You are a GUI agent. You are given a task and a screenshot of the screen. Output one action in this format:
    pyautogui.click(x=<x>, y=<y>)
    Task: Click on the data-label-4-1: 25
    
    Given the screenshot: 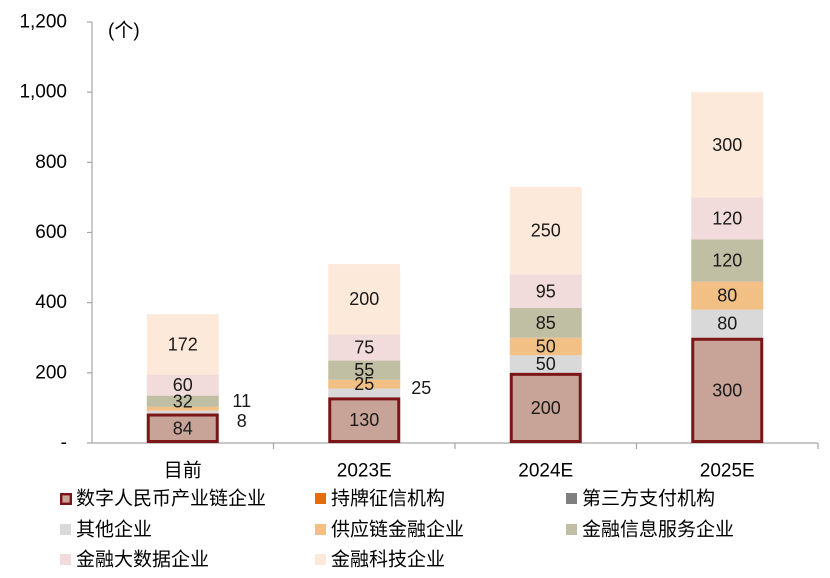 What is the action you would take?
    pyautogui.click(x=364, y=384)
    